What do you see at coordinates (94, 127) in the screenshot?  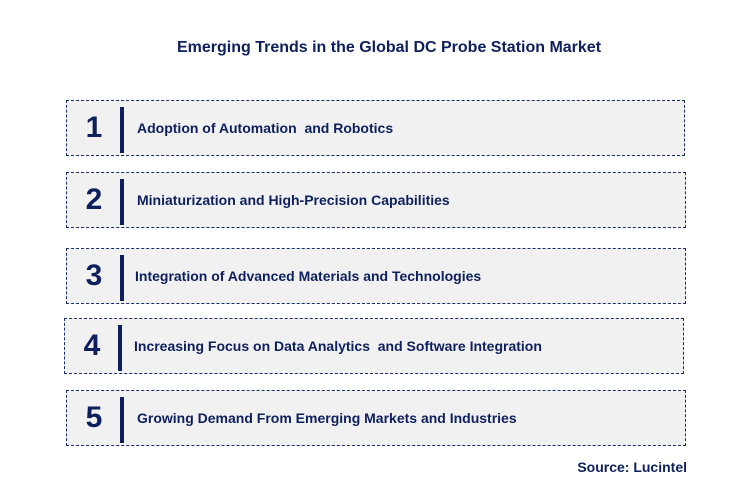 I see `trend-number: 1` at bounding box center [94, 127].